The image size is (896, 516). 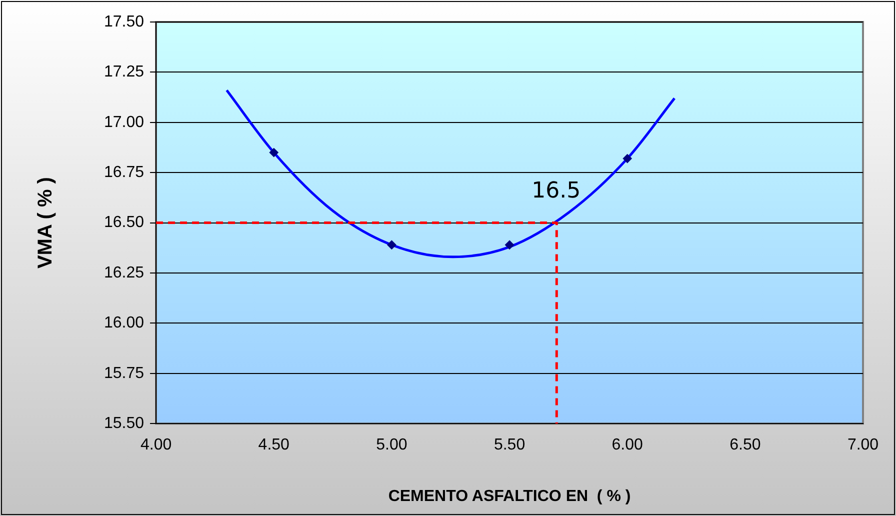 What do you see at coordinates (556, 191) in the screenshot?
I see `annotation: 16.5` at bounding box center [556, 191].